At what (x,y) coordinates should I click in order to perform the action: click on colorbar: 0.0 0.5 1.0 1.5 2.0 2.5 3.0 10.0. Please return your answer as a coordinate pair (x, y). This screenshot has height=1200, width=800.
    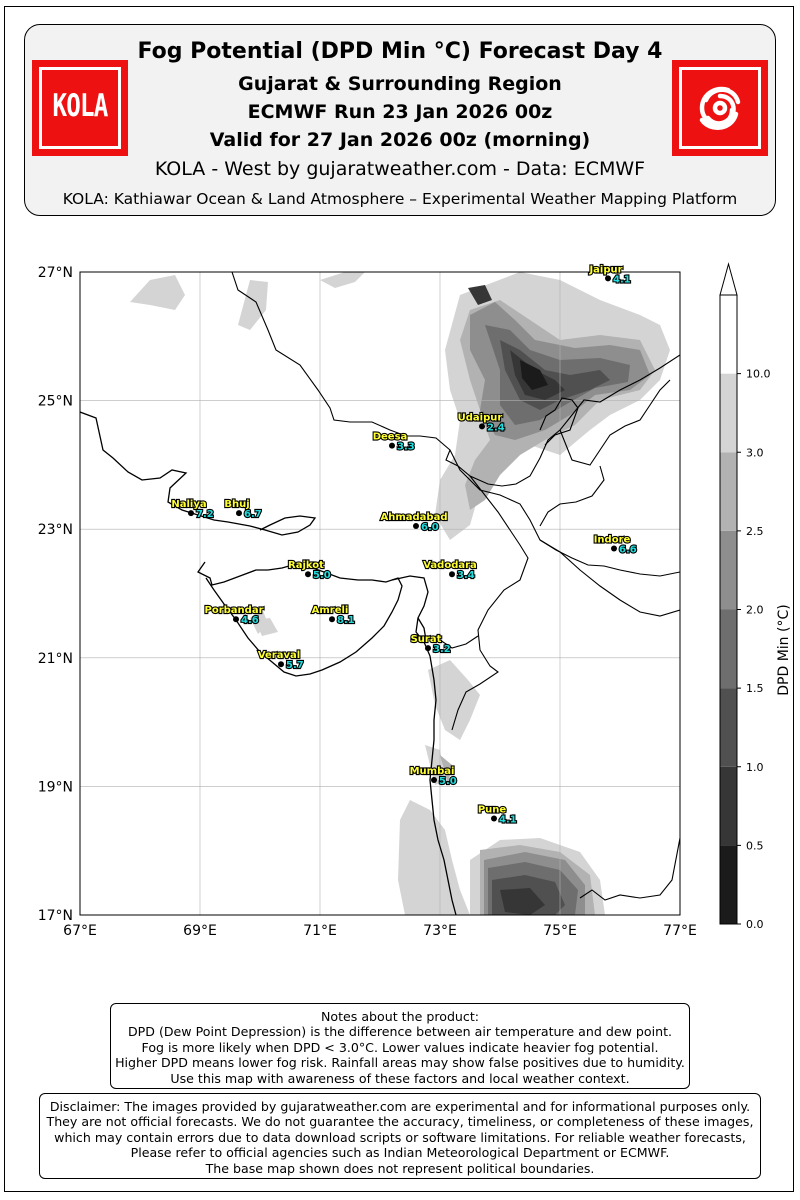
    Looking at the image, I should click on (745, 596).